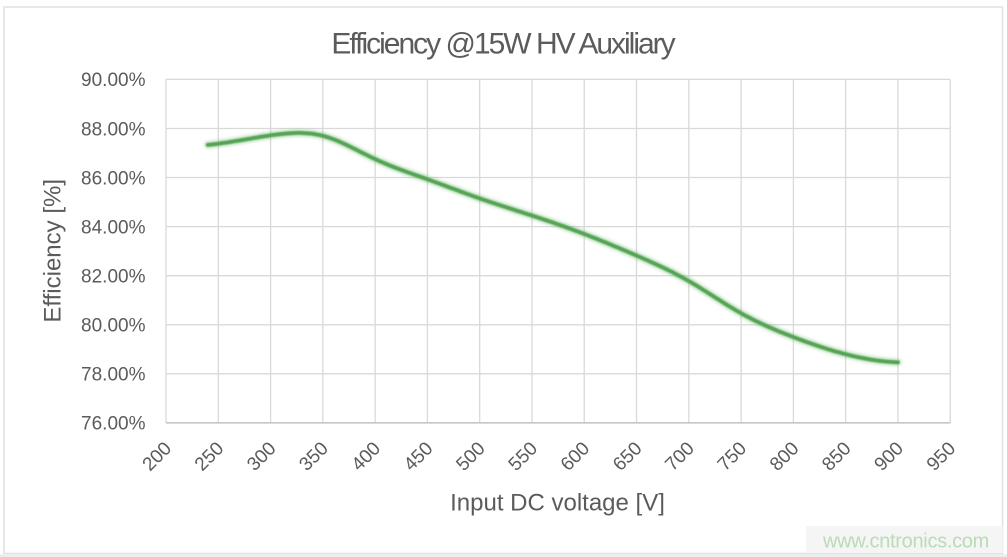 This screenshot has width=1007, height=557. Describe the element at coordinates (113, 178) in the screenshot. I see `svg-text: 86.00%` at that location.